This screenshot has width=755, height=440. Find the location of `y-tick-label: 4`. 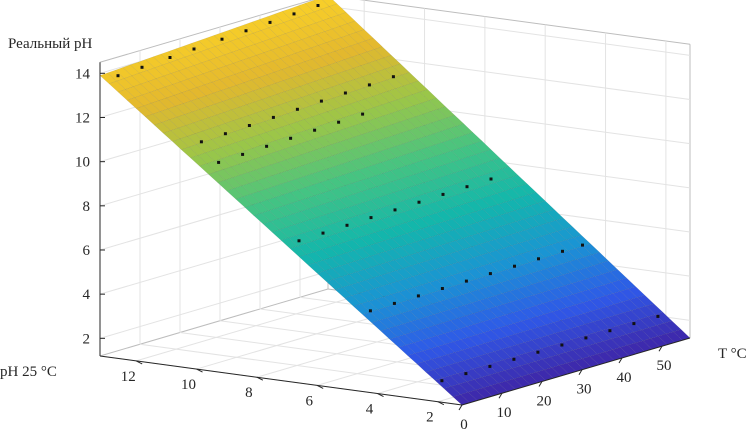

y-tick-label: 4 is located at coordinates (370, 410).